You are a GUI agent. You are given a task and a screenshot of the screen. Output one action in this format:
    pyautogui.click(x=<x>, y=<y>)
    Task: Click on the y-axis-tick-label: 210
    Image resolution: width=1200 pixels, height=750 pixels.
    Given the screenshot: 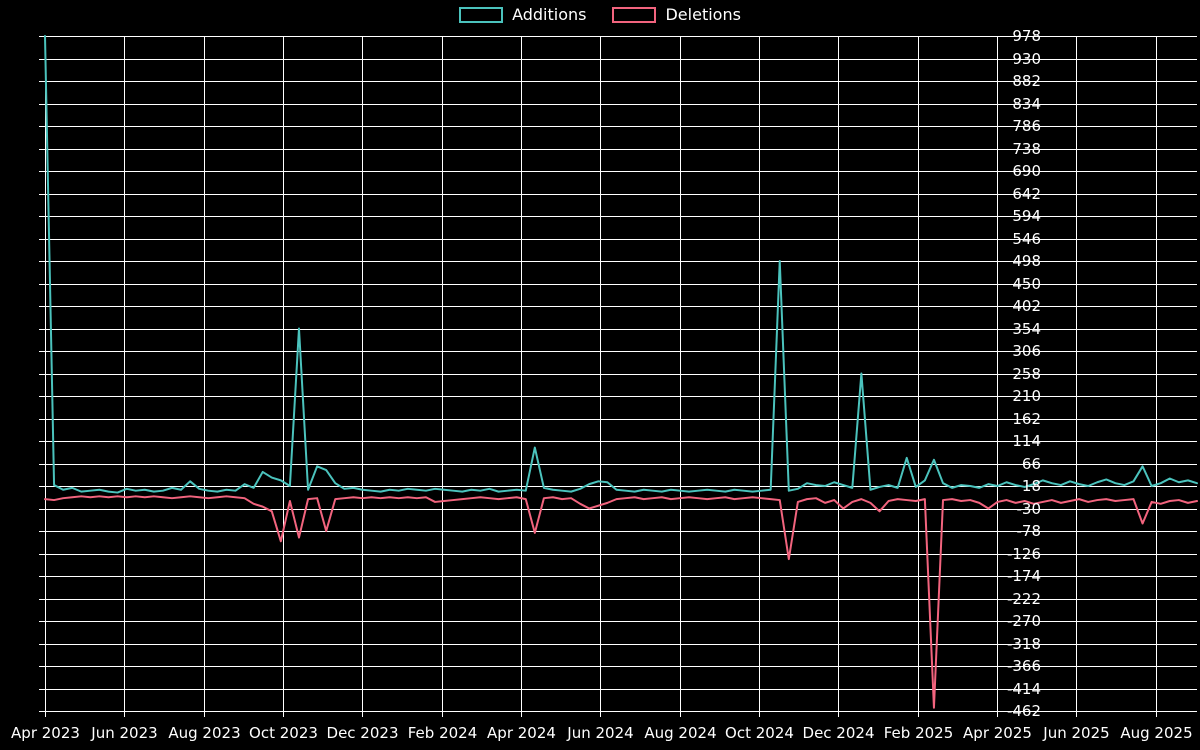 What is the action you would take?
    pyautogui.click(x=1026, y=395)
    